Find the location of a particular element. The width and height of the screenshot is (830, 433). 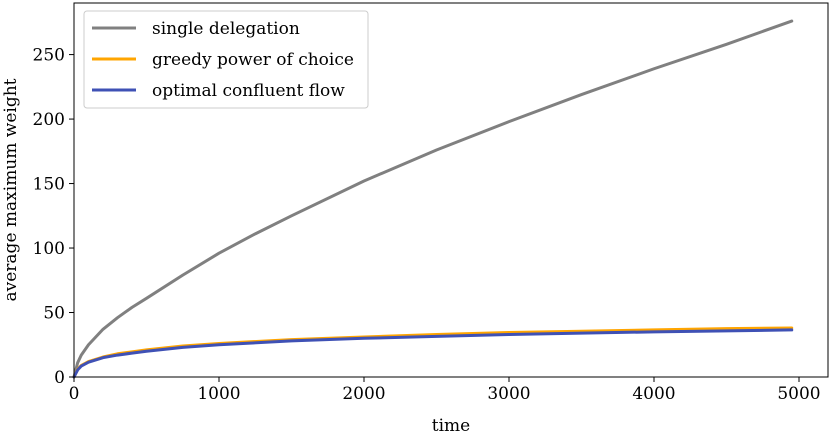

x-axis-label: time is located at coordinates (451, 424).